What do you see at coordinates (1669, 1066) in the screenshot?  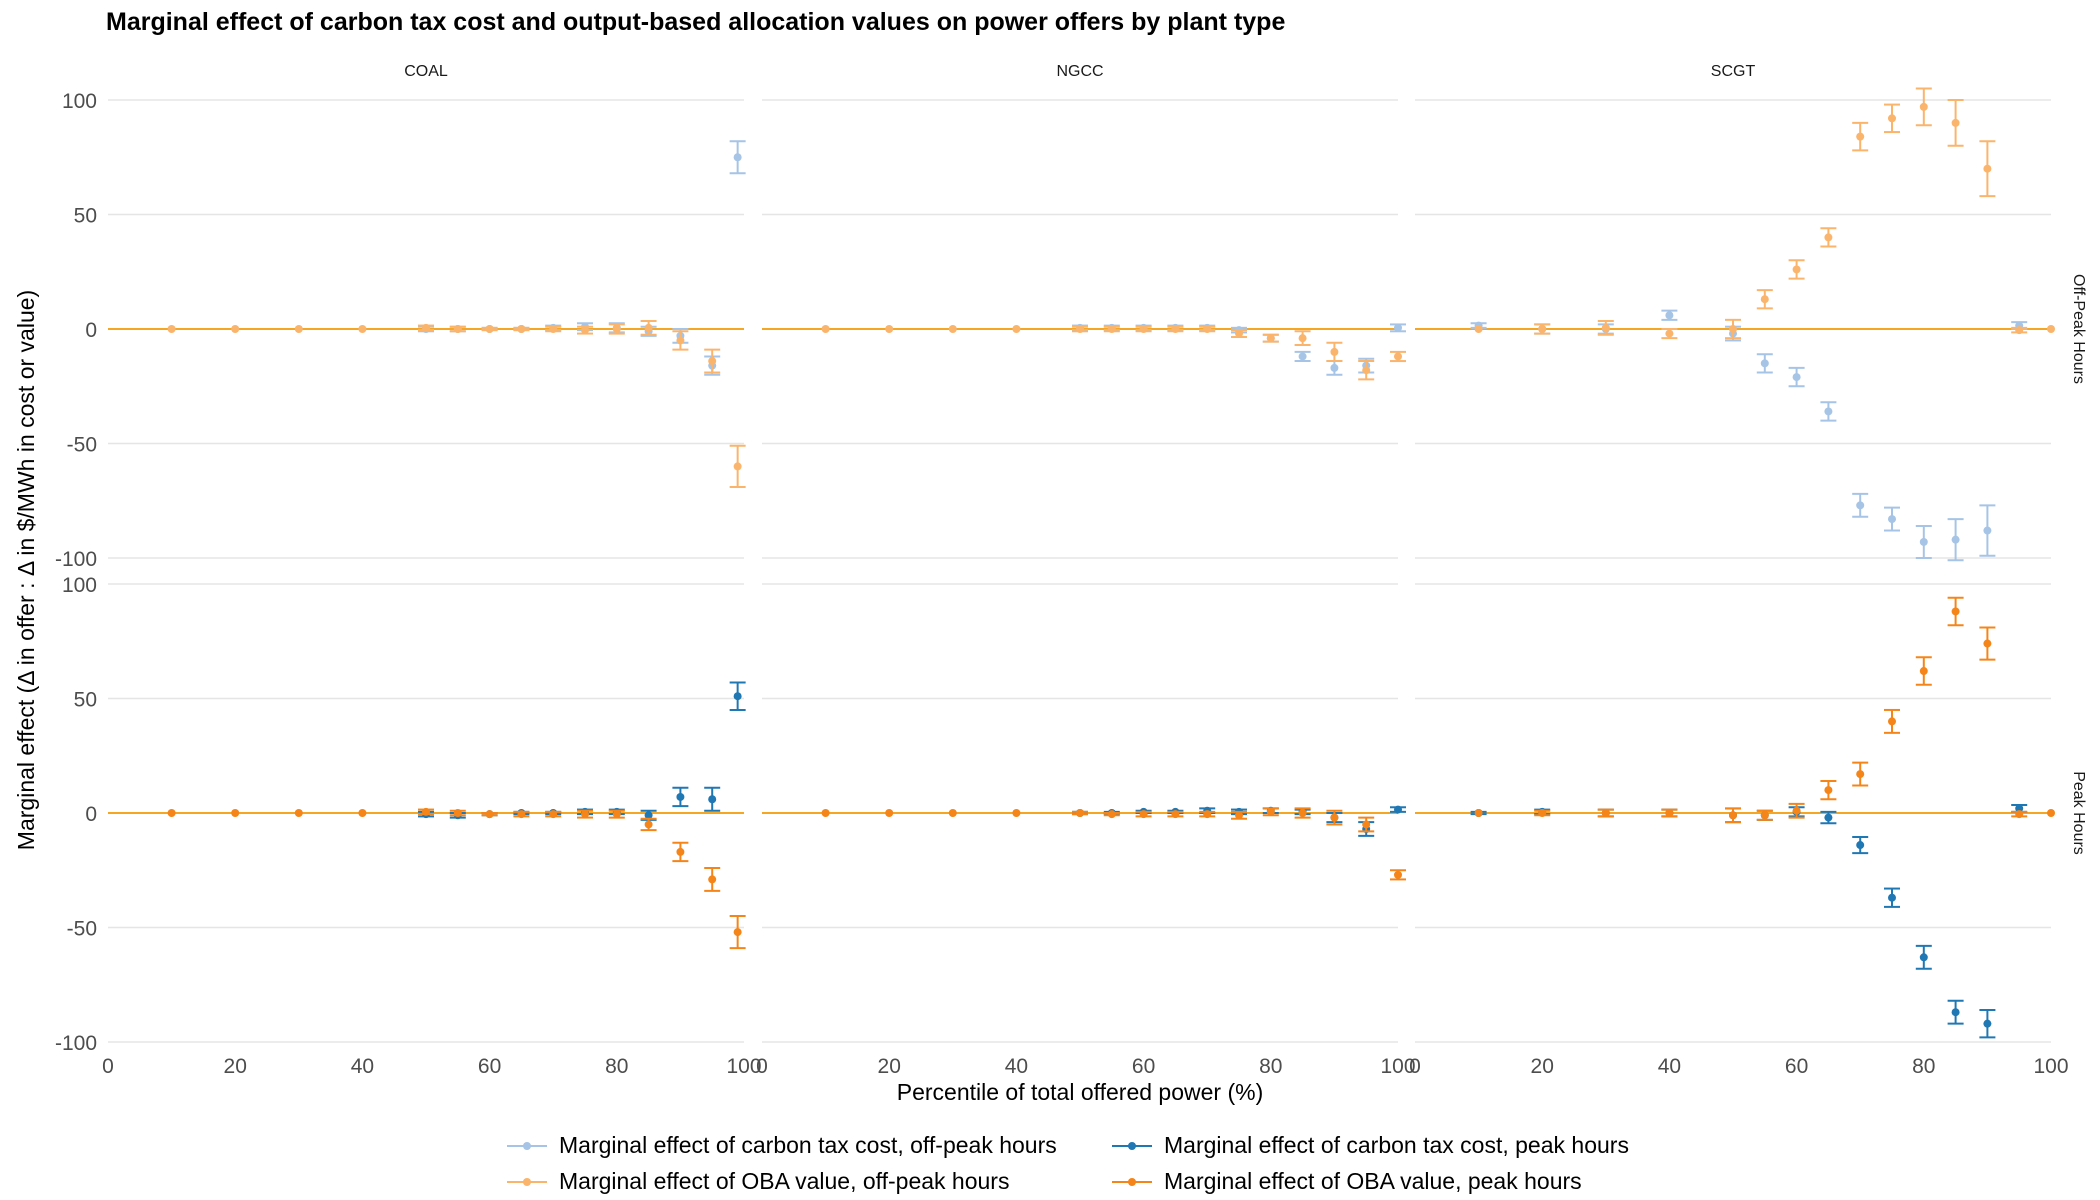 I see `x-tick-label: 40` at bounding box center [1669, 1066].